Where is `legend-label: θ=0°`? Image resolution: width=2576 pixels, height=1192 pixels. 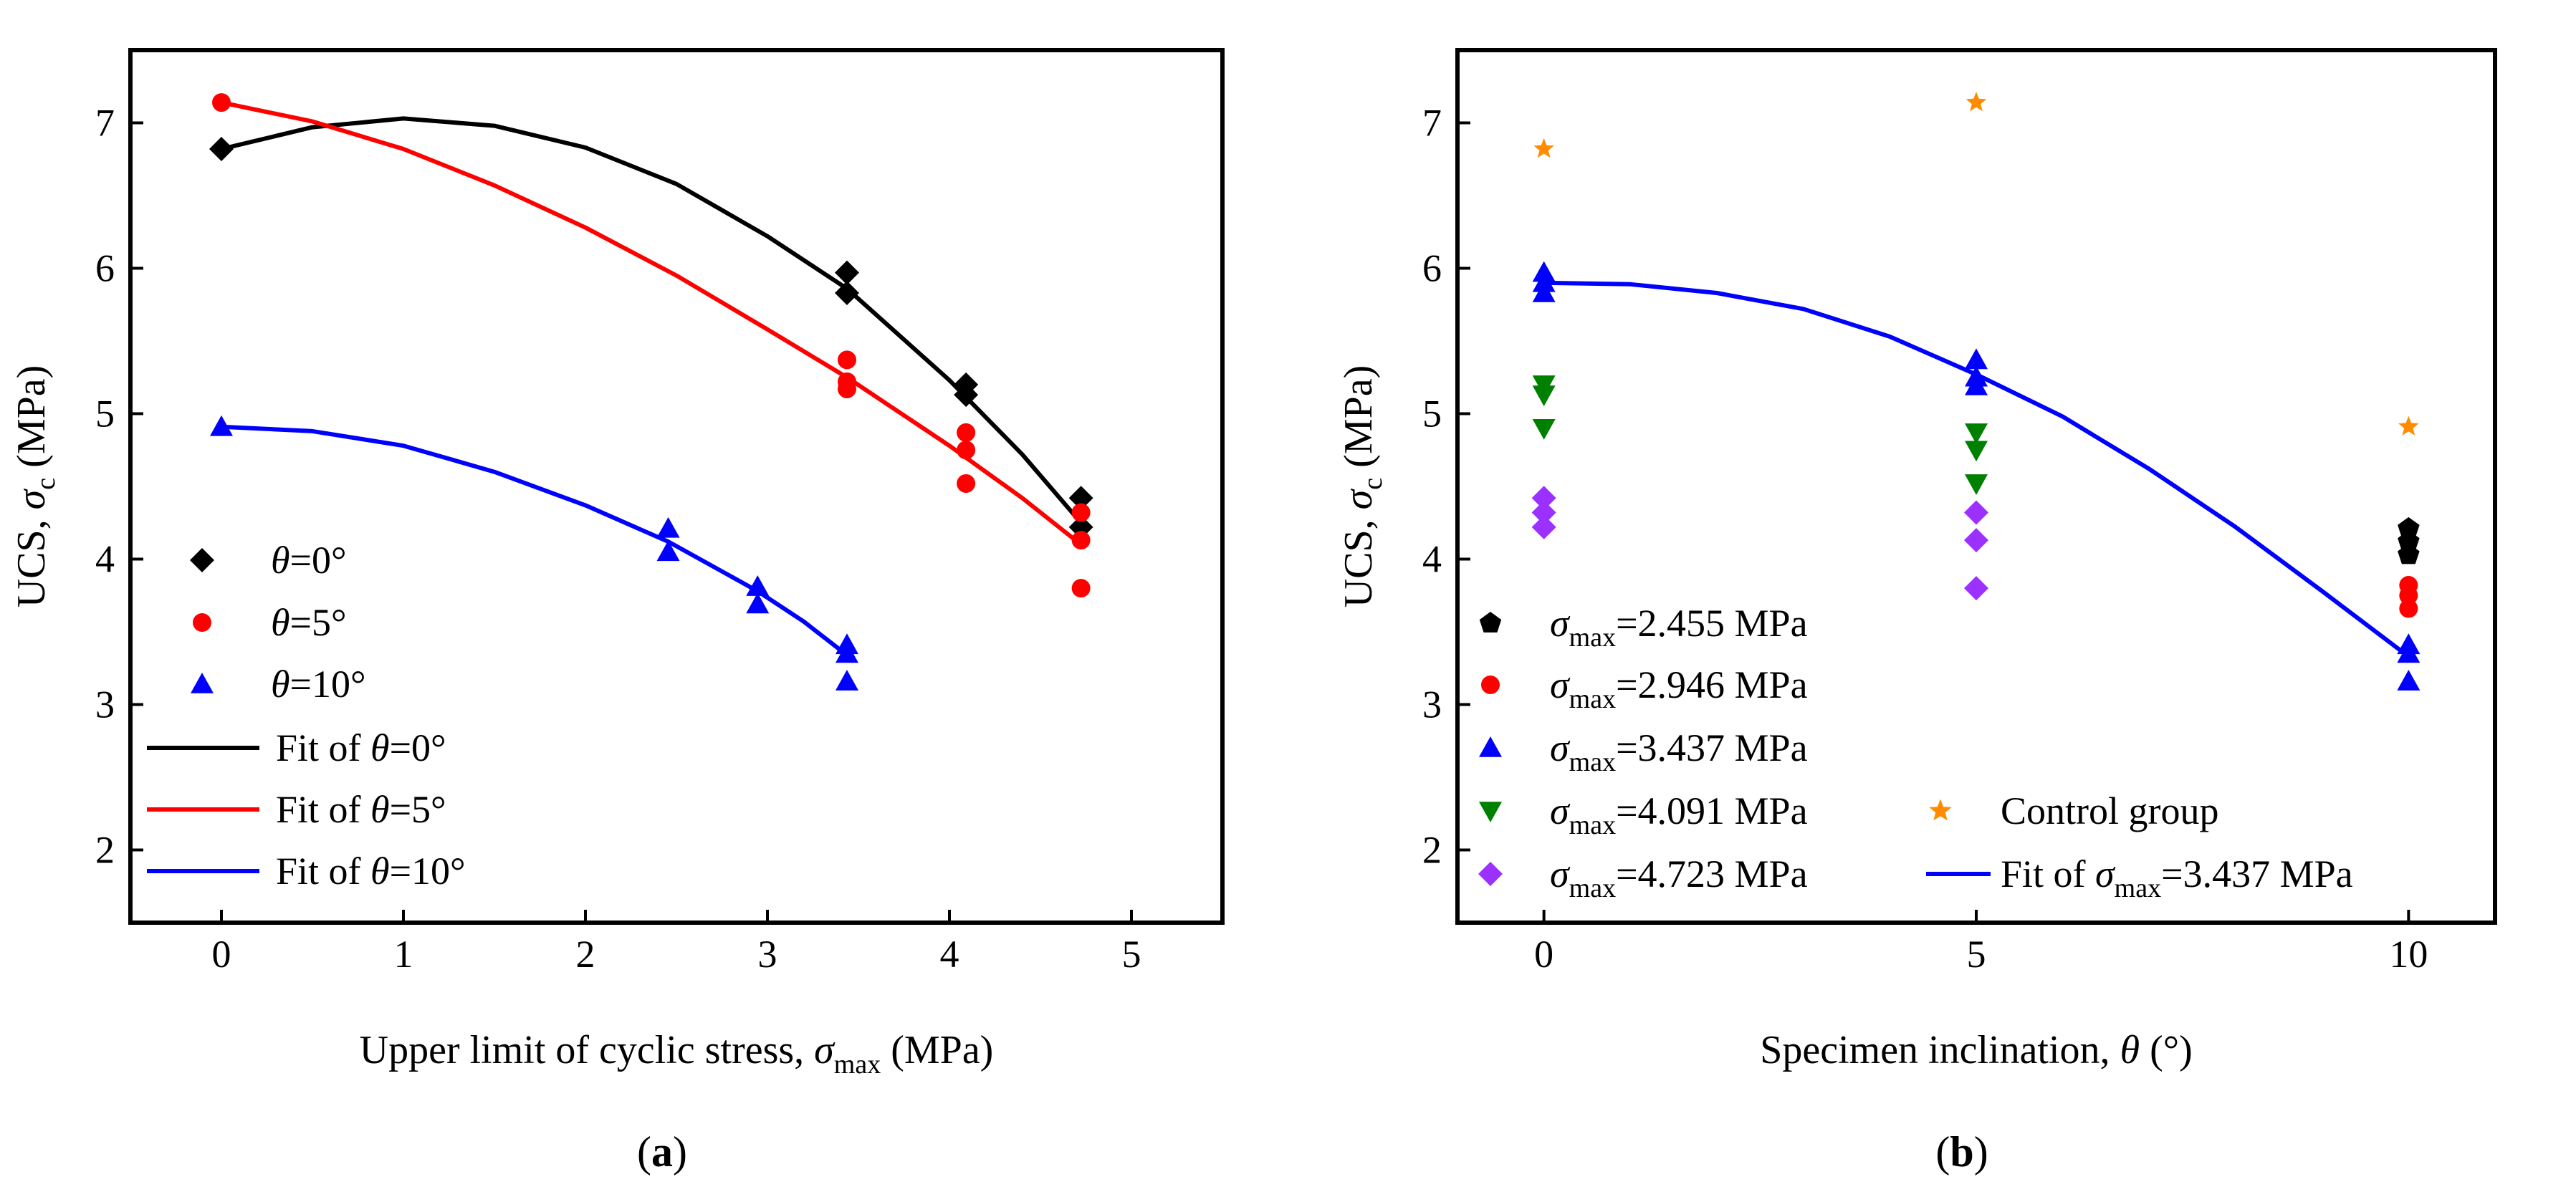 legend-label: θ=0° is located at coordinates (309, 560).